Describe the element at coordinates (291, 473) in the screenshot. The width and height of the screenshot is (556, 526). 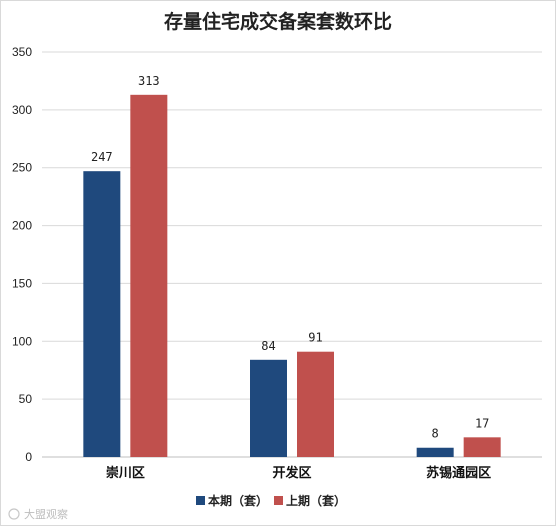
I see `x-tick-label: 开发区` at that location.